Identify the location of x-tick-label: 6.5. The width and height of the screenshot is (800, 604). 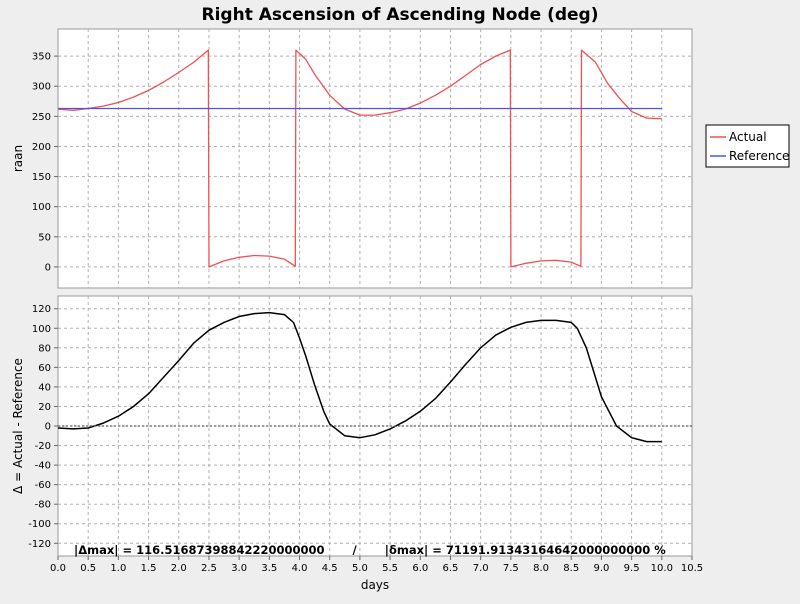
(451, 568).